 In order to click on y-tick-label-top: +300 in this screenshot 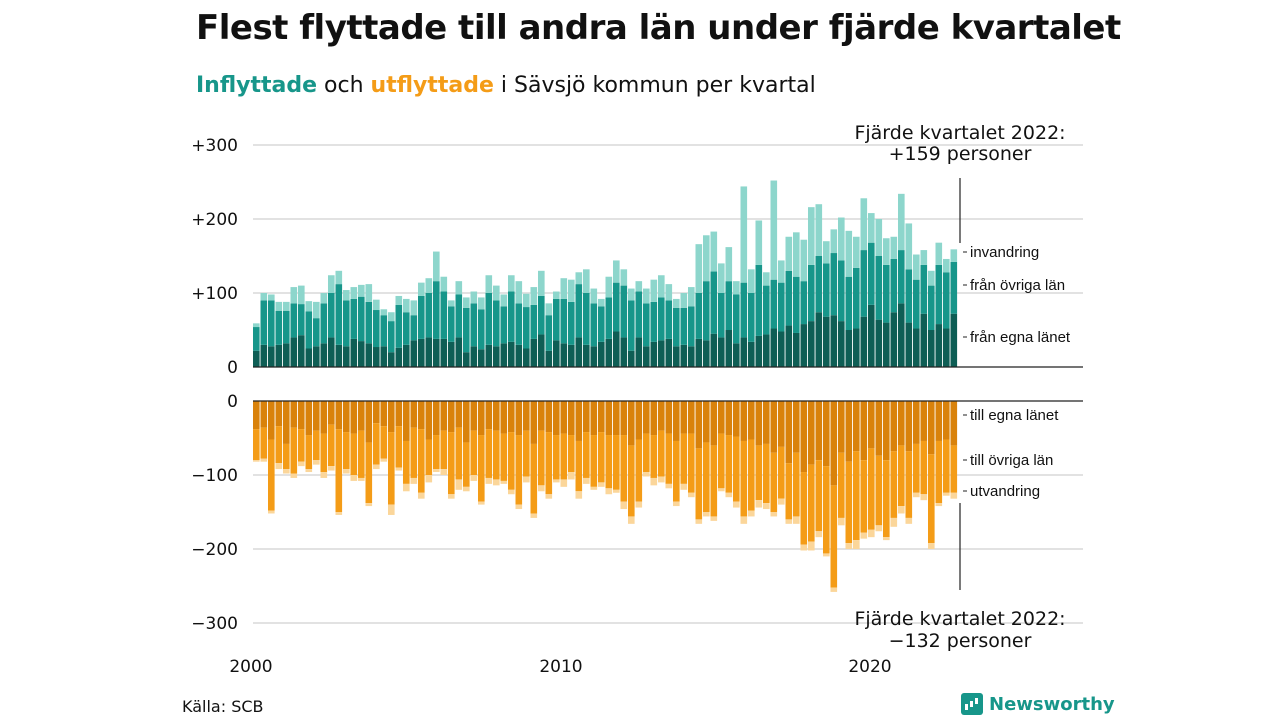, I will do `click(214, 146)`.